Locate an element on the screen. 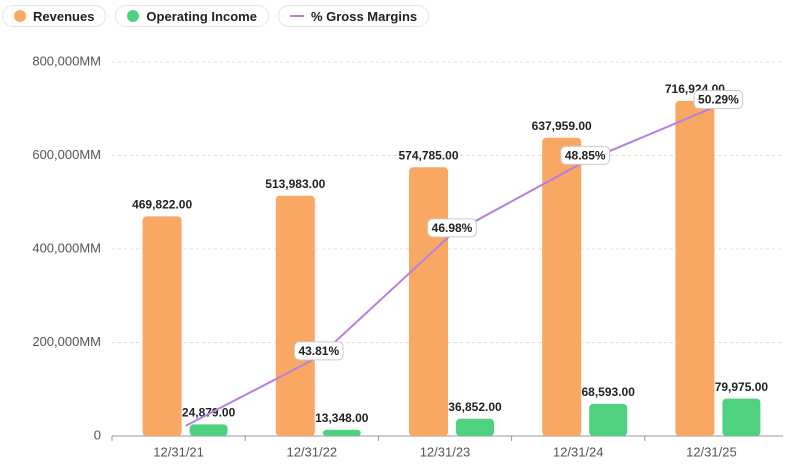 Image resolution: width=799 pixels, height=467 pixels. x-tick-label: 12/31/23 is located at coordinates (445, 451).